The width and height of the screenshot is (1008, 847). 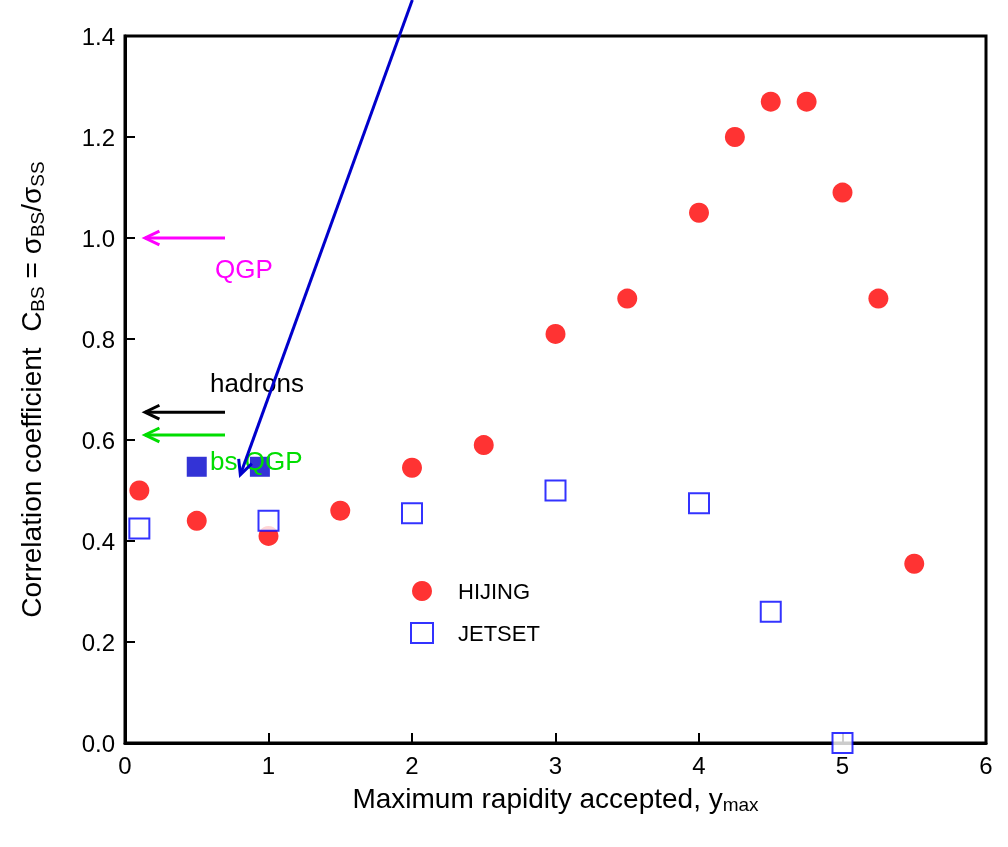 What do you see at coordinates (98, 541) in the screenshot?
I see `y-tick-label: 0.4` at bounding box center [98, 541].